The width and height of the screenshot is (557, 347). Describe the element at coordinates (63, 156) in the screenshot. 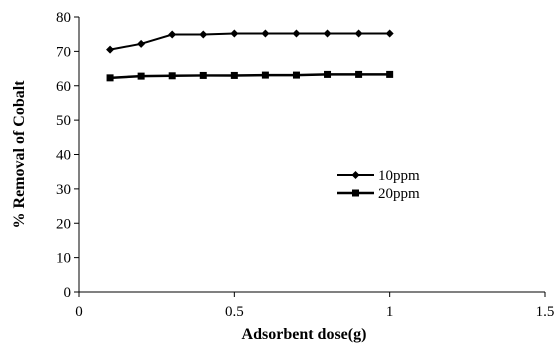

I see `y-tick-label: 40` at that location.